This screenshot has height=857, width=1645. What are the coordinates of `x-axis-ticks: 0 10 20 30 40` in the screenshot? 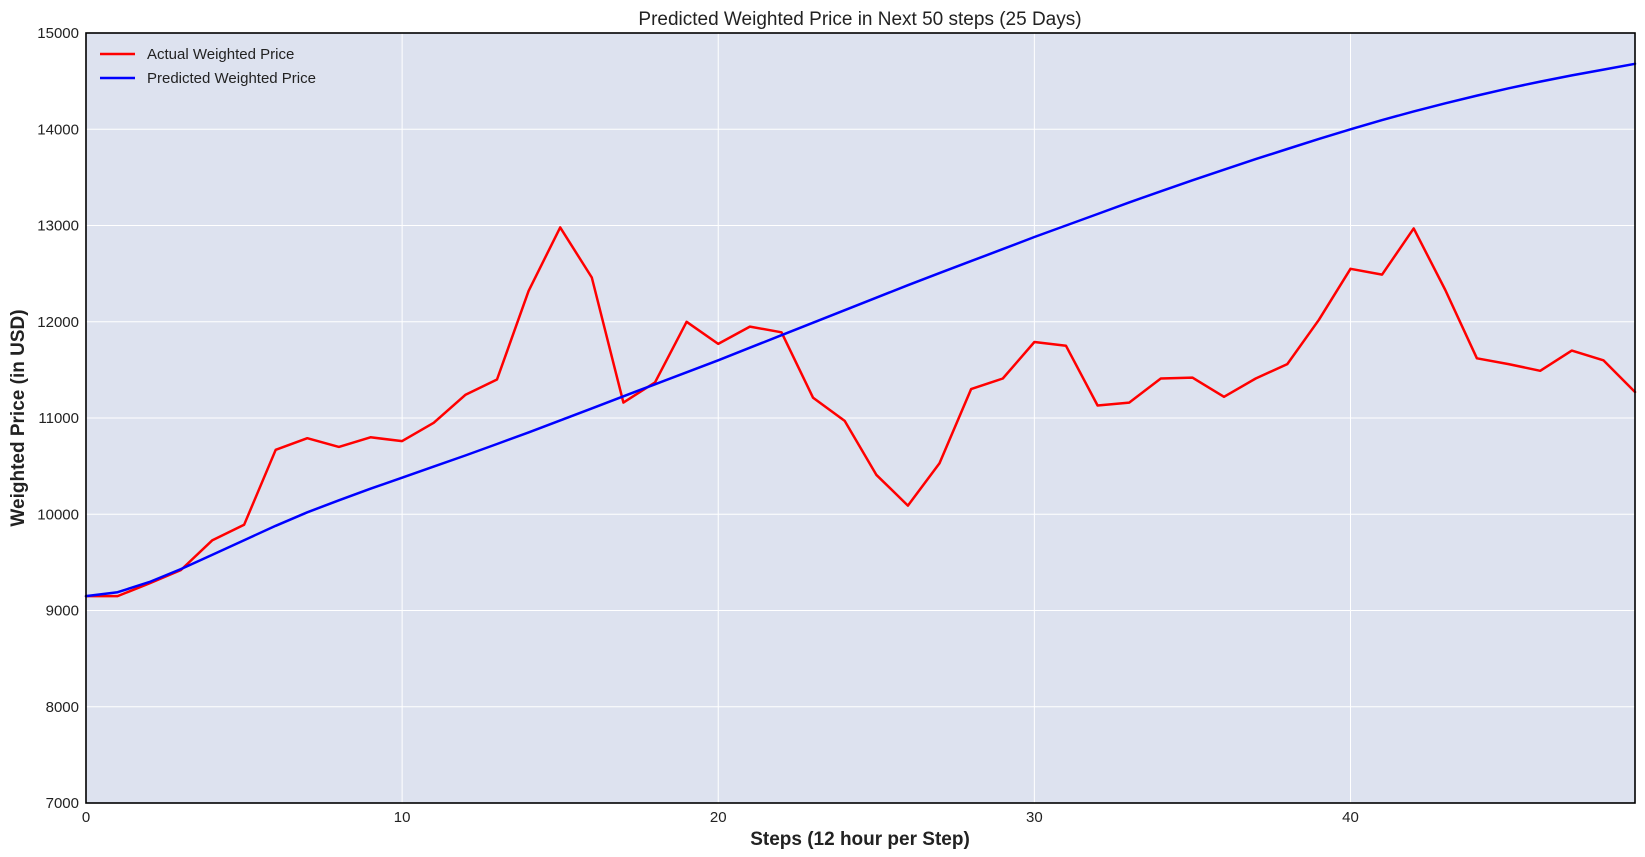 It's located at (720, 817).